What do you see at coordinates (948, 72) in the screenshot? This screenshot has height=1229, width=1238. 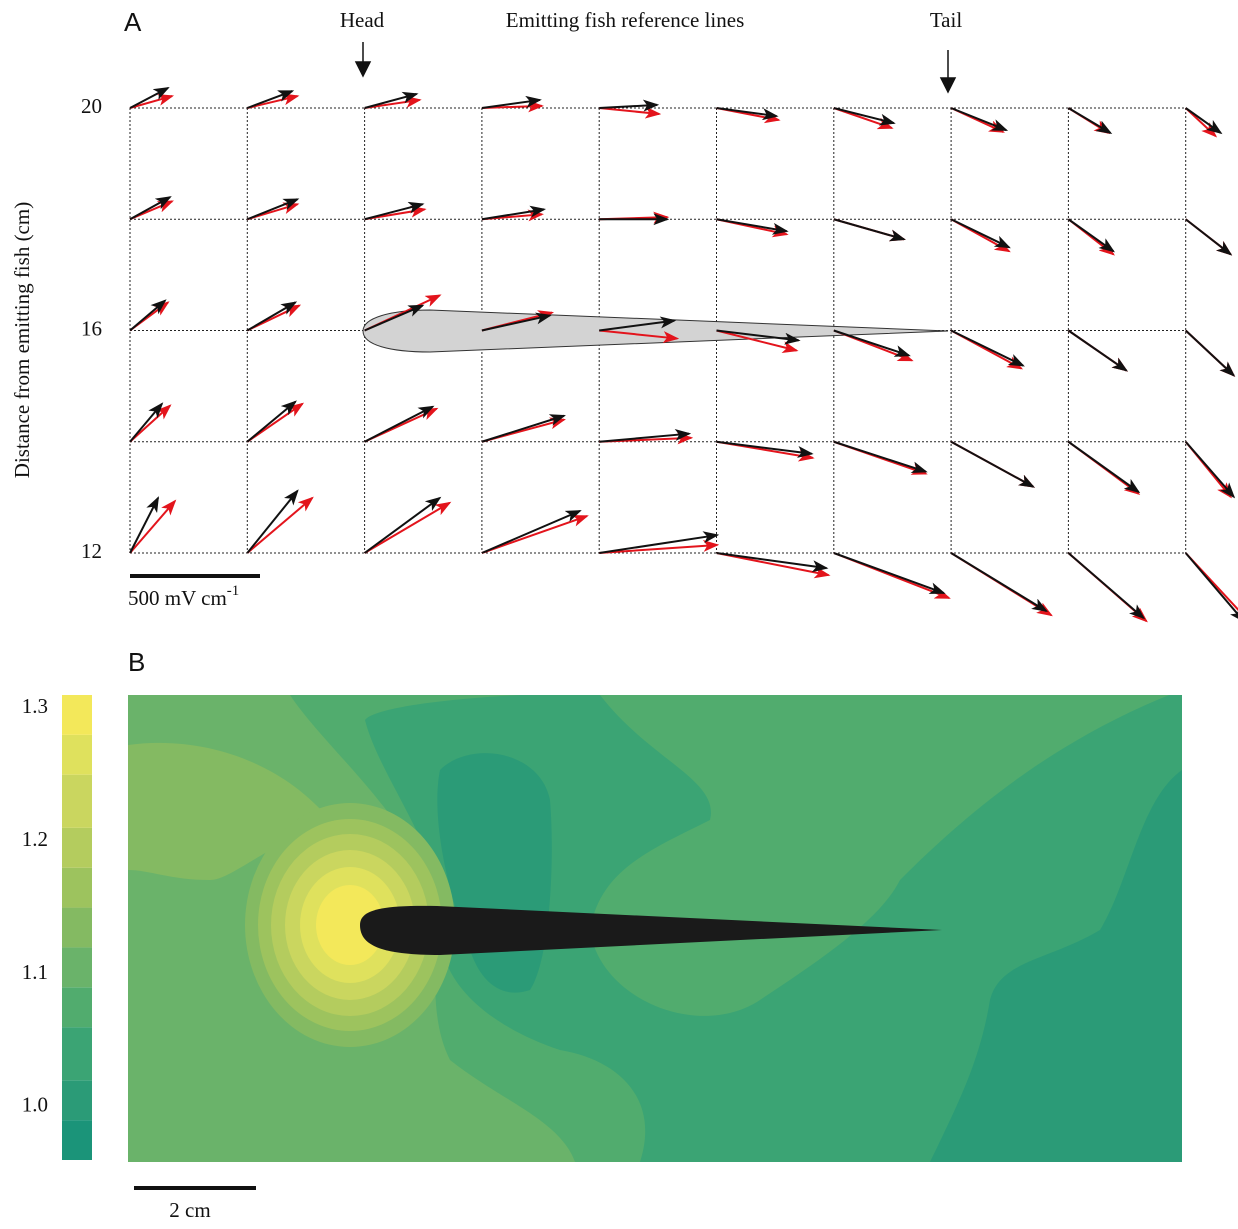 I see `tail-arrow` at bounding box center [948, 72].